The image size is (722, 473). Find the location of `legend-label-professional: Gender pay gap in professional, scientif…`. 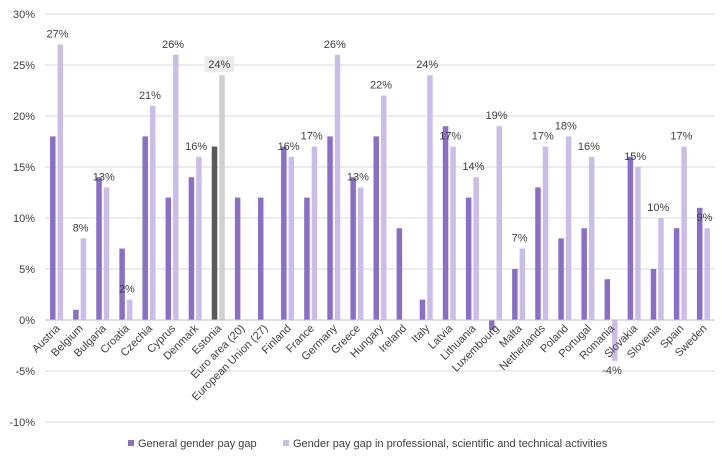

legend-label-professional: Gender pay gap in professional, scientif… is located at coordinates (450, 444).